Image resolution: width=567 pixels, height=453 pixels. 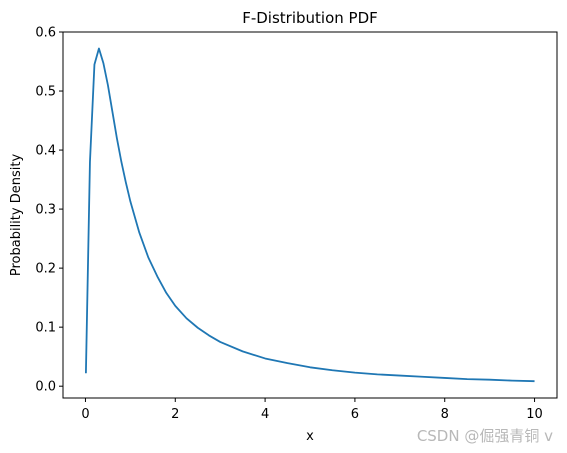 I want to click on y-axis-label: Probability Density, so click(x=16, y=215).